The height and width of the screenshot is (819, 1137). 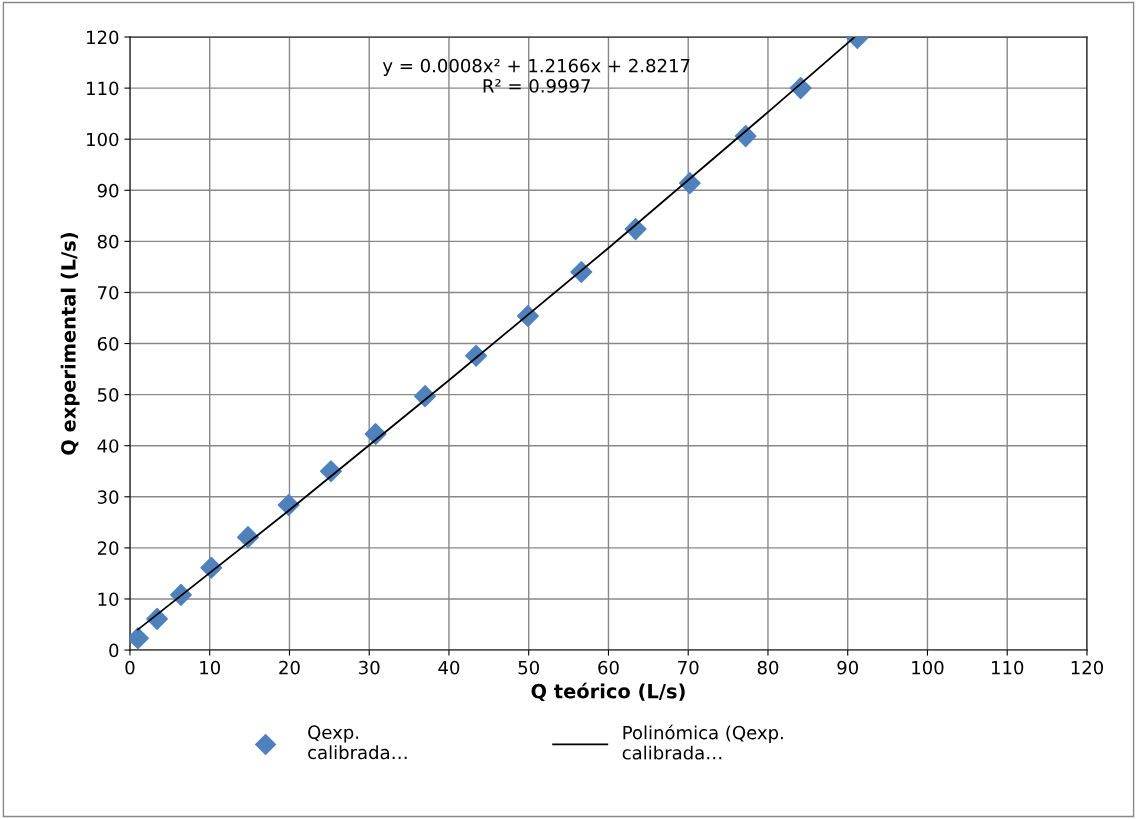 I want to click on y-tick-label: 20, so click(x=108, y=548).